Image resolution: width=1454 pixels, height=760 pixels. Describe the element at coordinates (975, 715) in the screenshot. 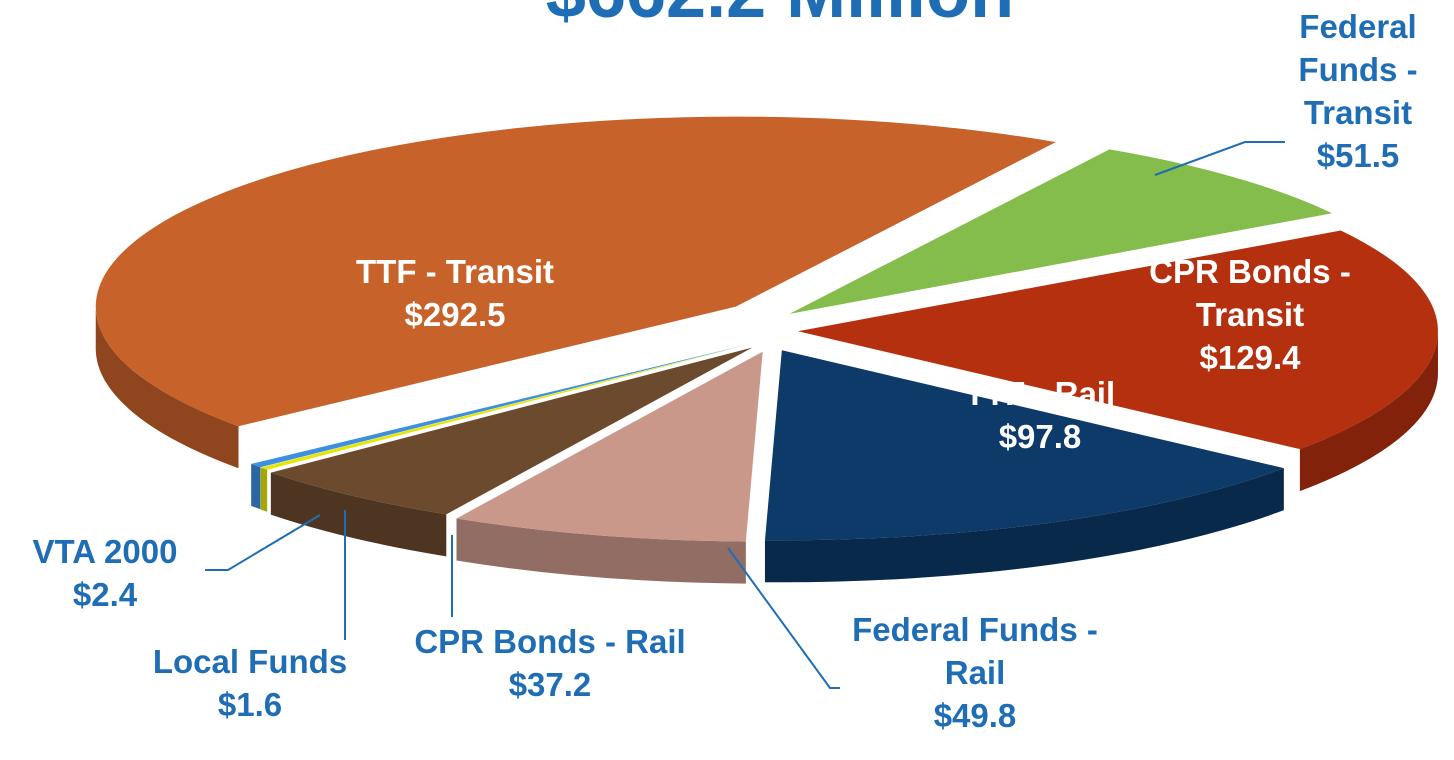

I see `value-label: $49.8` at that location.